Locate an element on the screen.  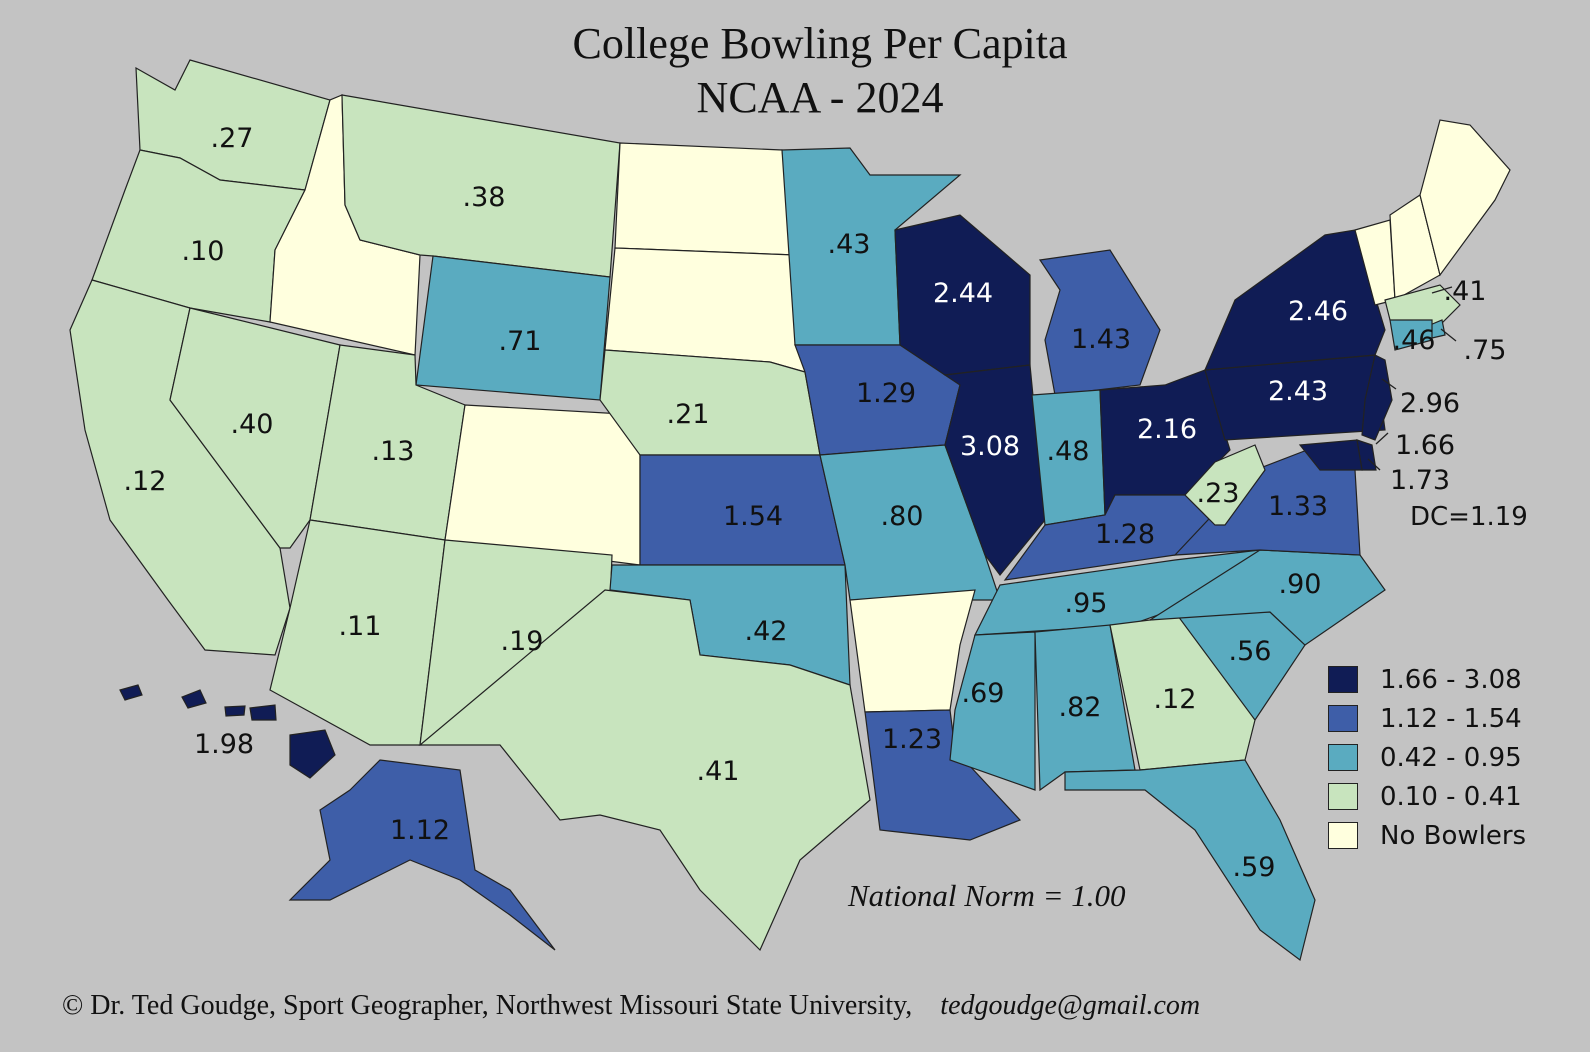
state-value-california: .12 is located at coordinates (145, 481).